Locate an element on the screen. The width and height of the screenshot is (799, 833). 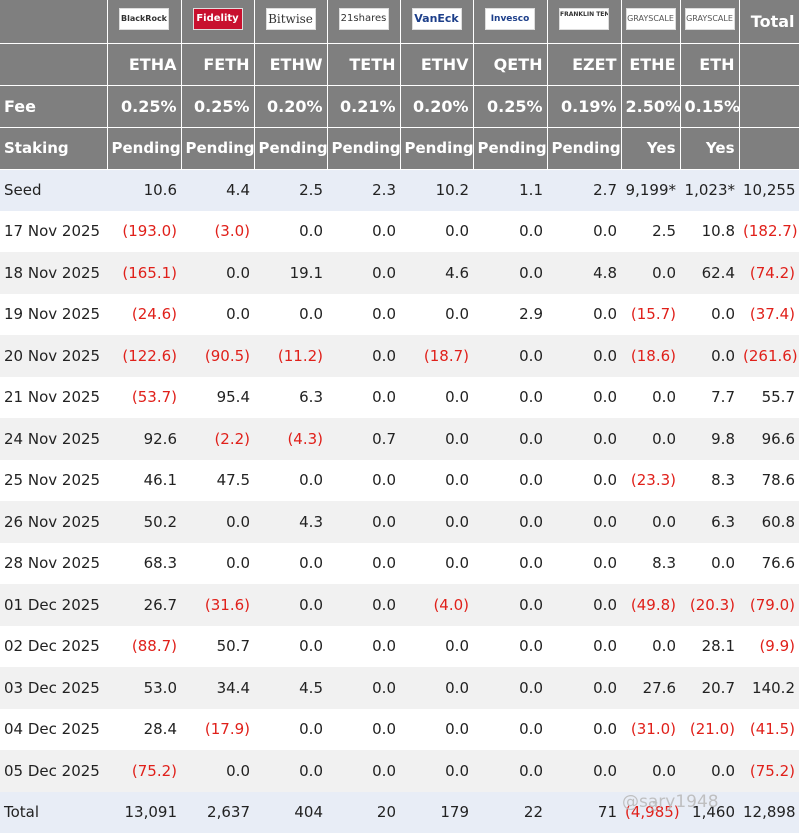
flow-cell: 140.2 is located at coordinates (769, 688).